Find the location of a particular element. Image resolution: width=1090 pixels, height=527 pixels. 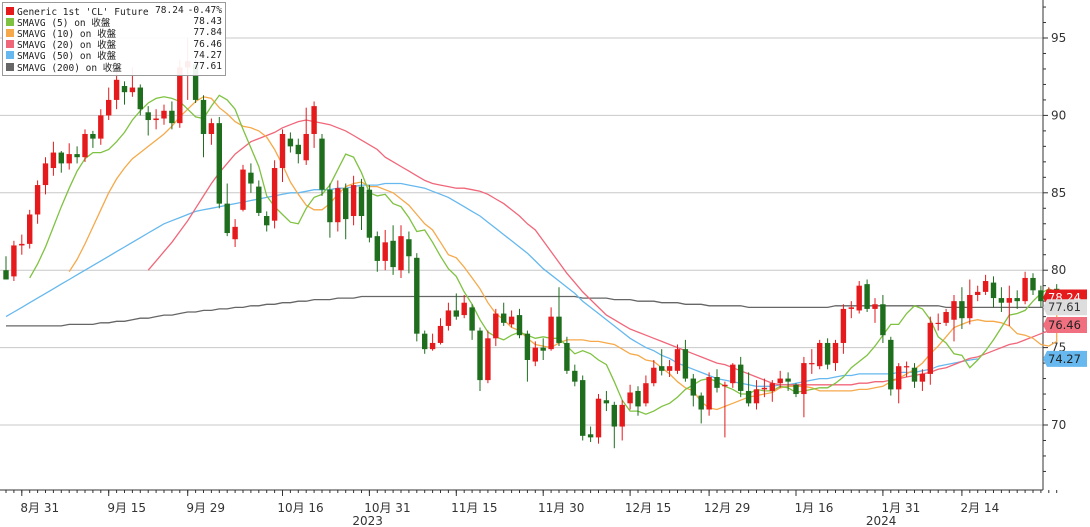

y-tick-label: 95 is located at coordinates (1058, 38).